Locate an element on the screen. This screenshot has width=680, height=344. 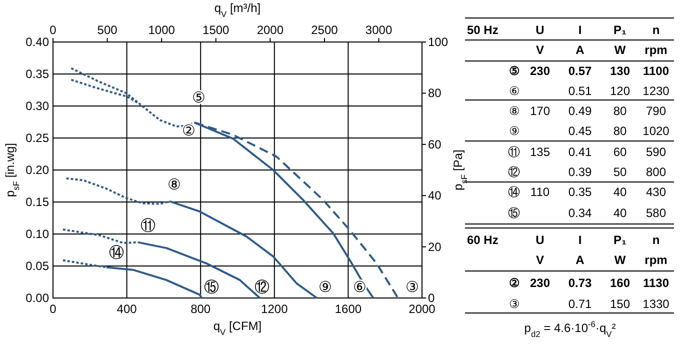
x2-tick-label: 1500 is located at coordinates (216, 30).